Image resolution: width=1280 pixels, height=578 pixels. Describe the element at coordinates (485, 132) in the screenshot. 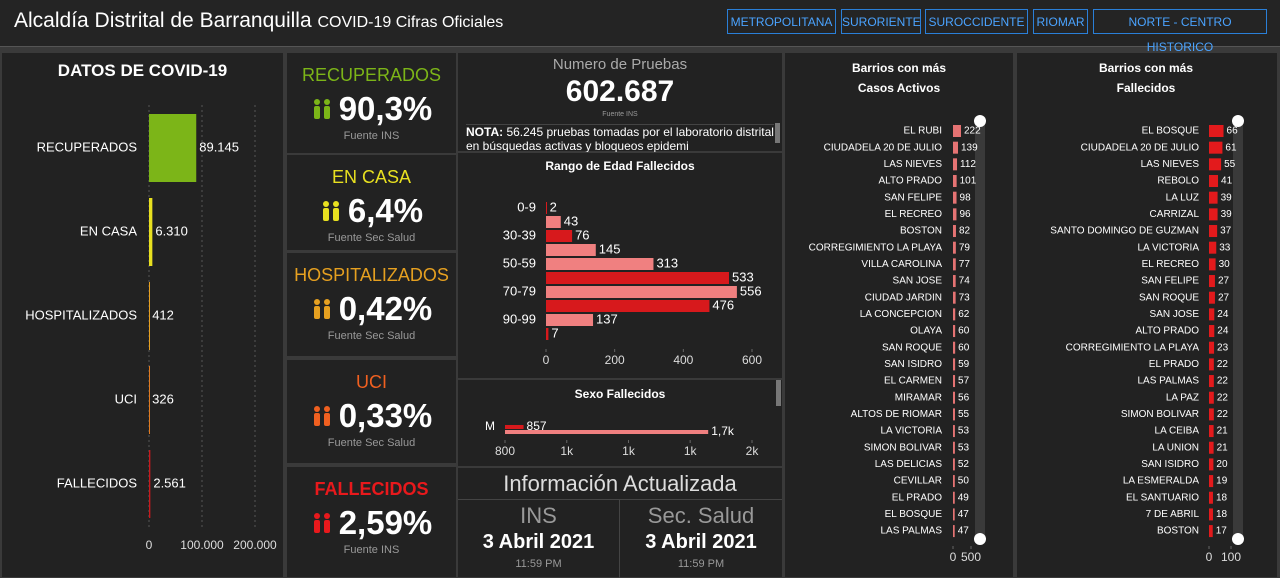

I see `note-label: NOTA:` at that location.